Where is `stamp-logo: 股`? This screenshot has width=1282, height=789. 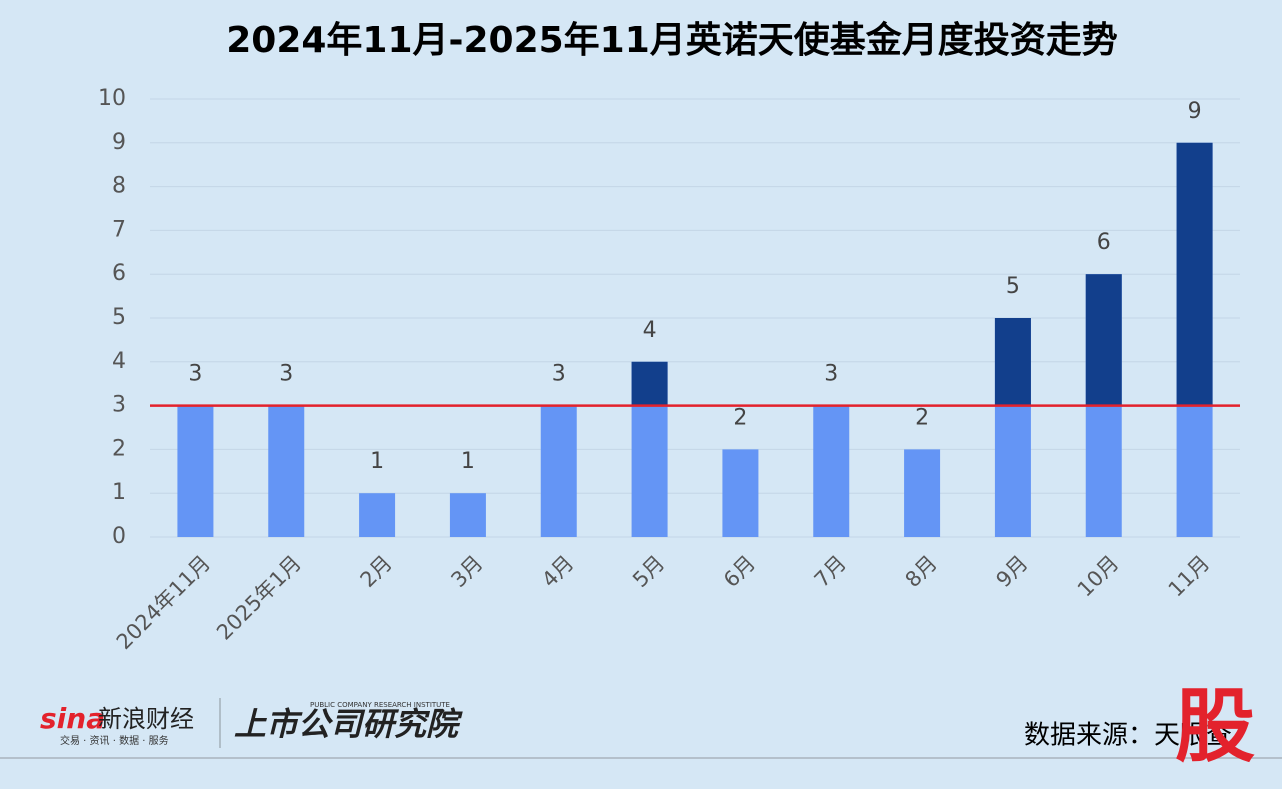 stamp-logo: 股 is located at coordinates (1215, 726).